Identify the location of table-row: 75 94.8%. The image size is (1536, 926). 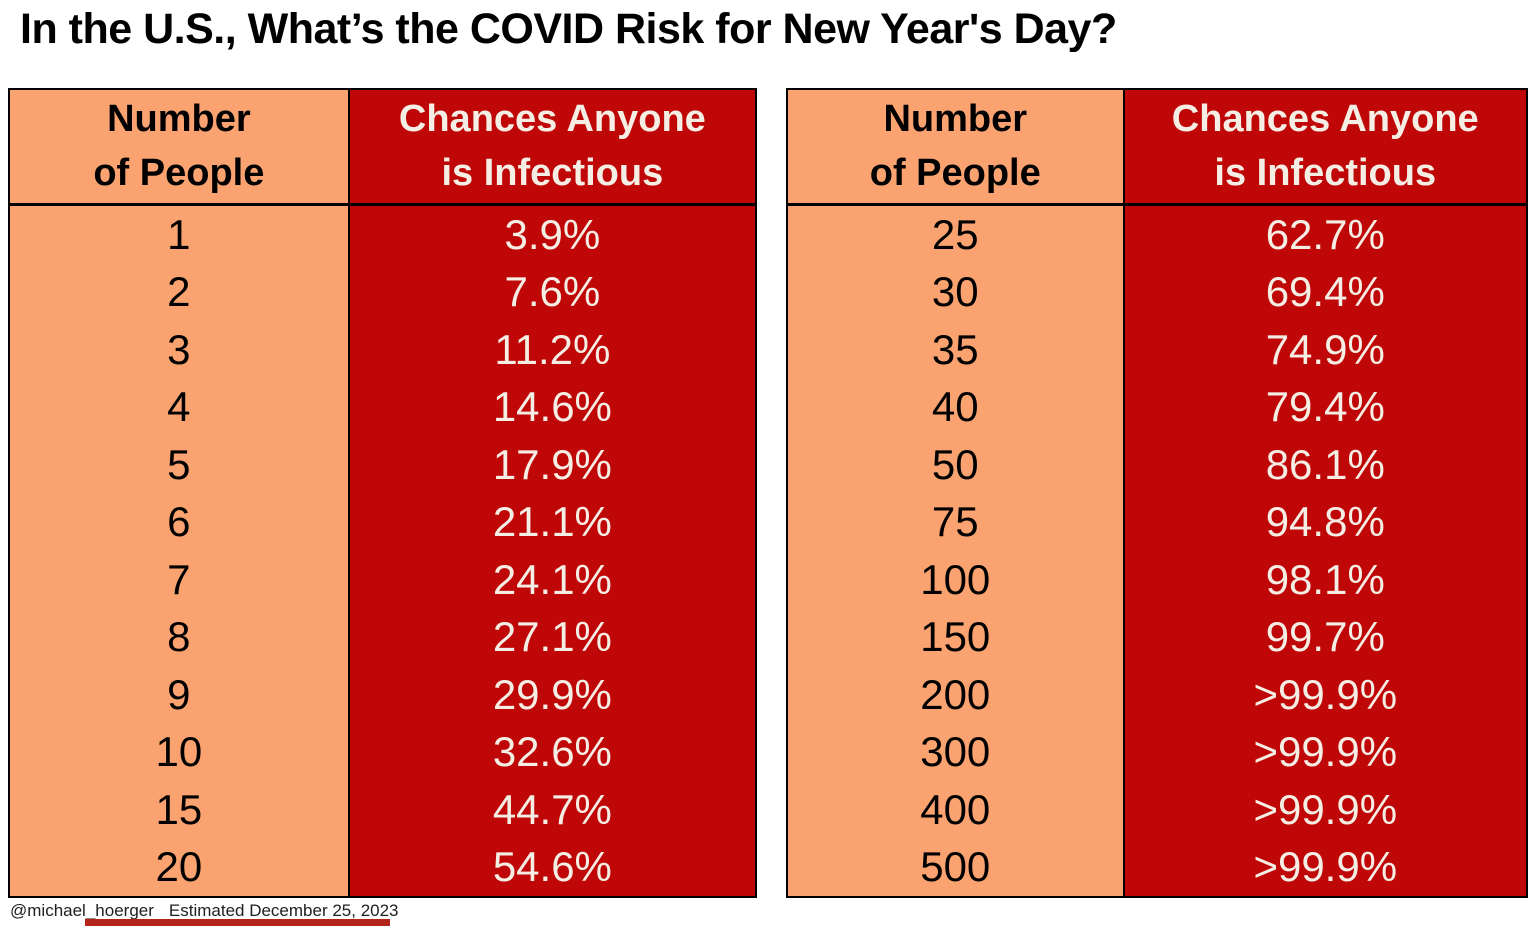
(1157, 522).